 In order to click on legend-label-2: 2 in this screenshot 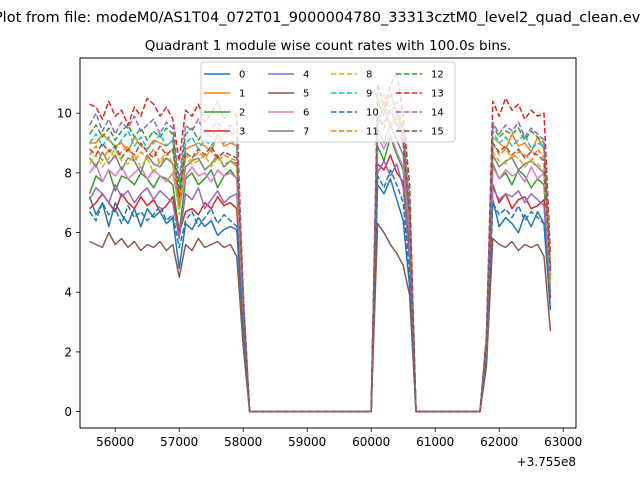, I will do `click(242, 113)`.